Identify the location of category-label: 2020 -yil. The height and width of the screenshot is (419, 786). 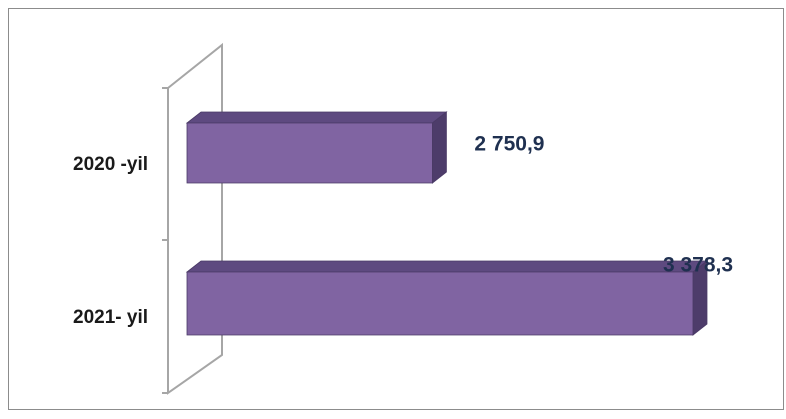
(110, 164).